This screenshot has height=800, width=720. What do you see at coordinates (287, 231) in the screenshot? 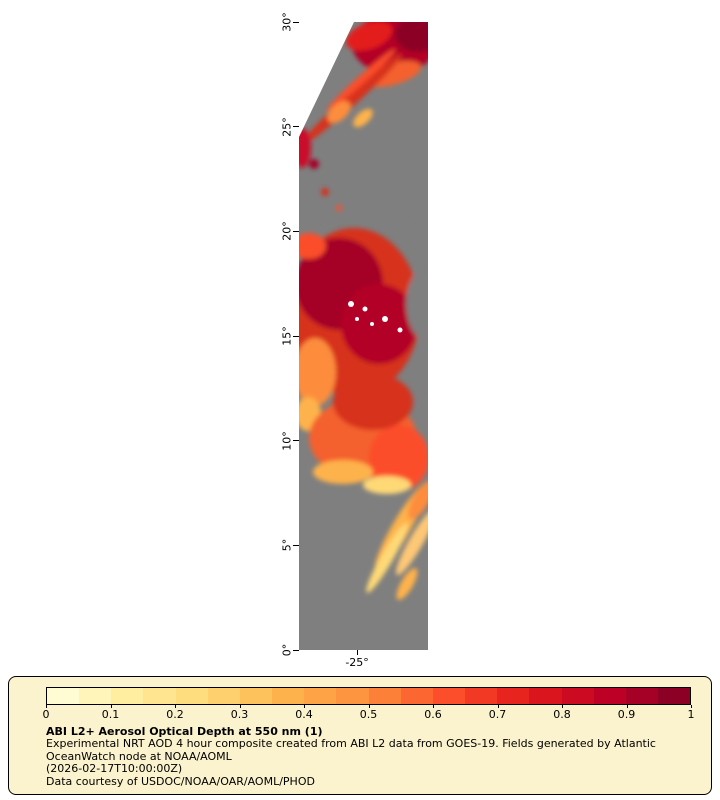
I see `lat-tick-label: 20°` at bounding box center [287, 231].